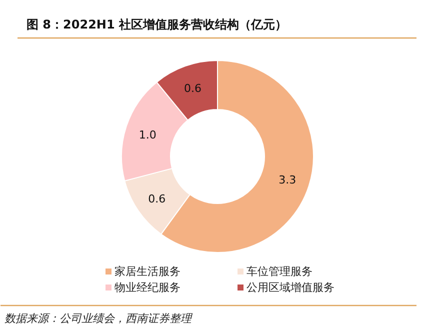  Describe the element at coordinates (147, 287) in the screenshot. I see `legend-label: 物业经纪服务` at that location.